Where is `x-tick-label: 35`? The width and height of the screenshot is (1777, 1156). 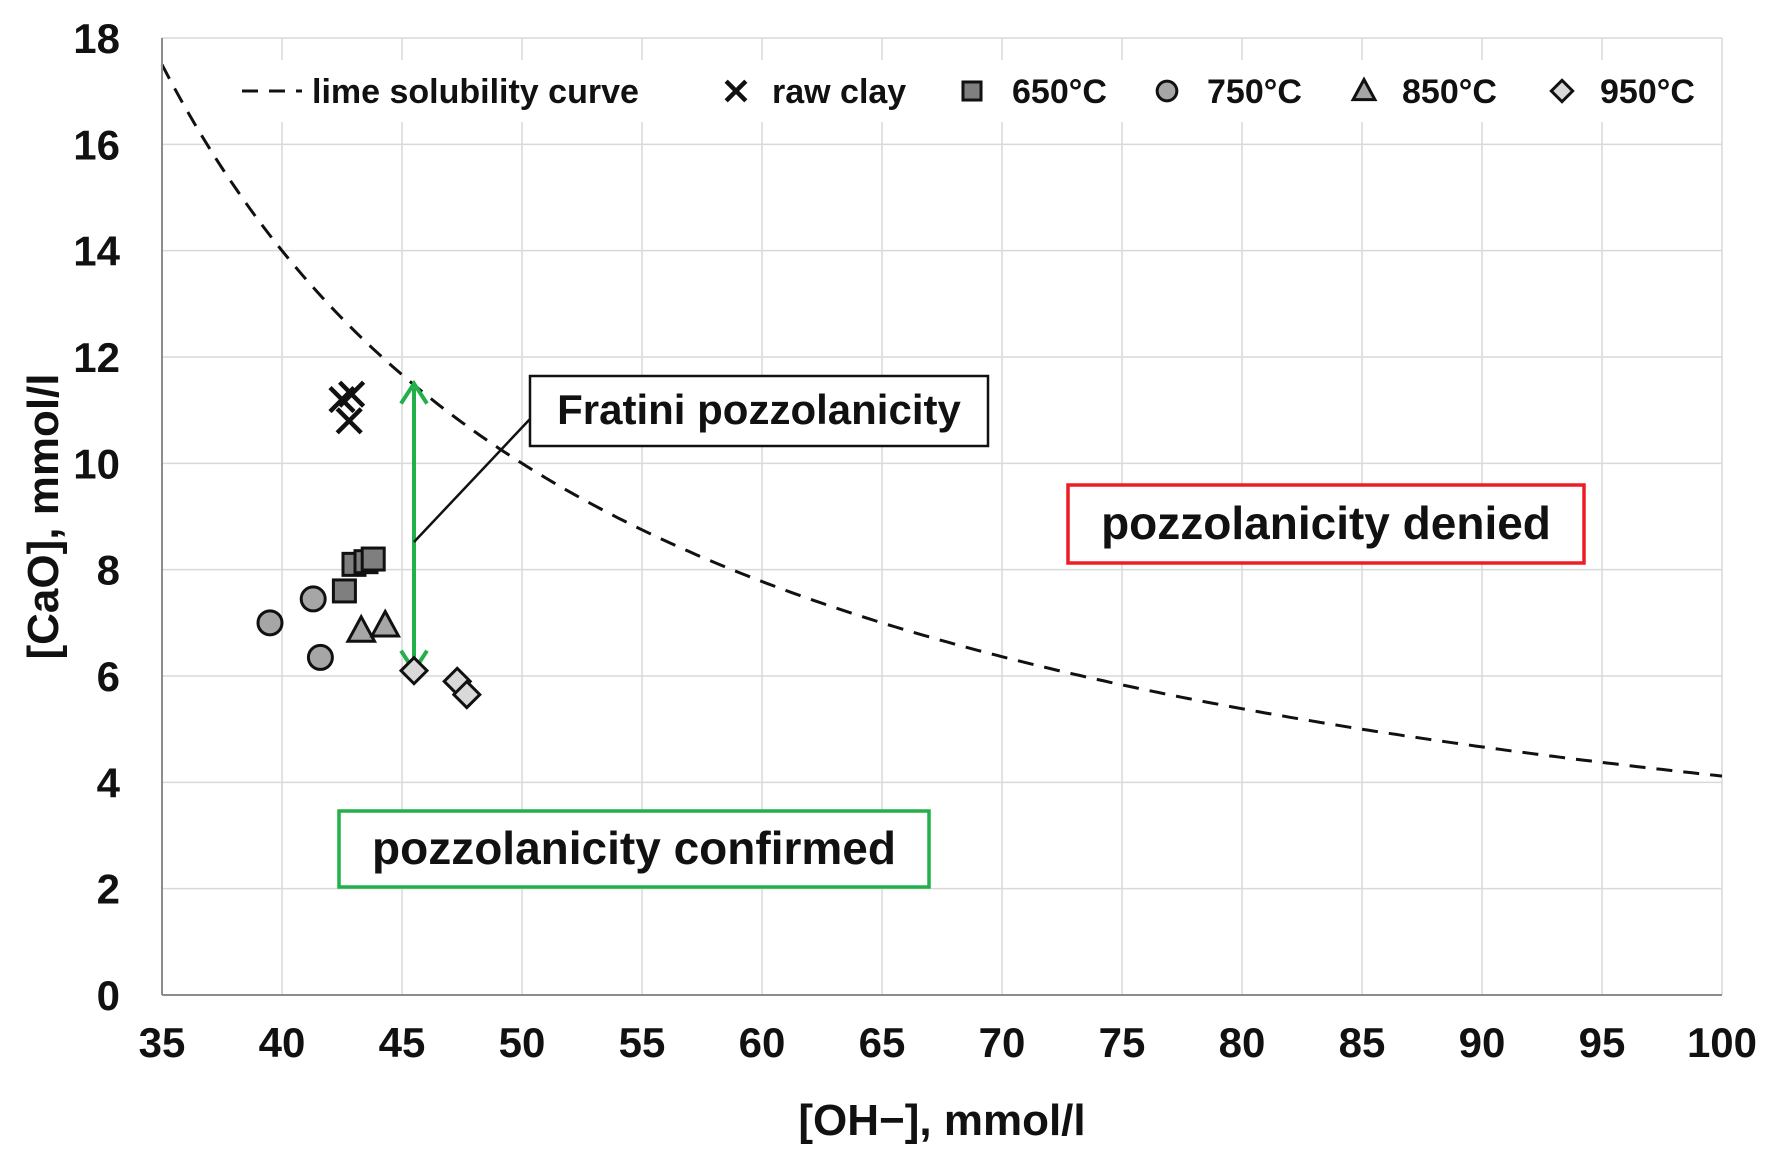 x-tick-label: 35 is located at coordinates (162, 1042).